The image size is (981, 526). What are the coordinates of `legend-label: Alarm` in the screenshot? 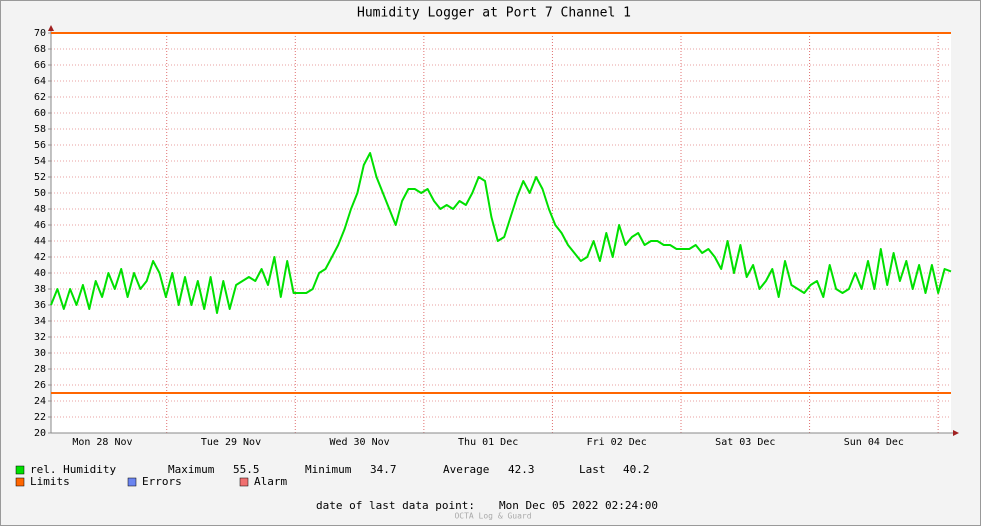 It's located at (270, 481).